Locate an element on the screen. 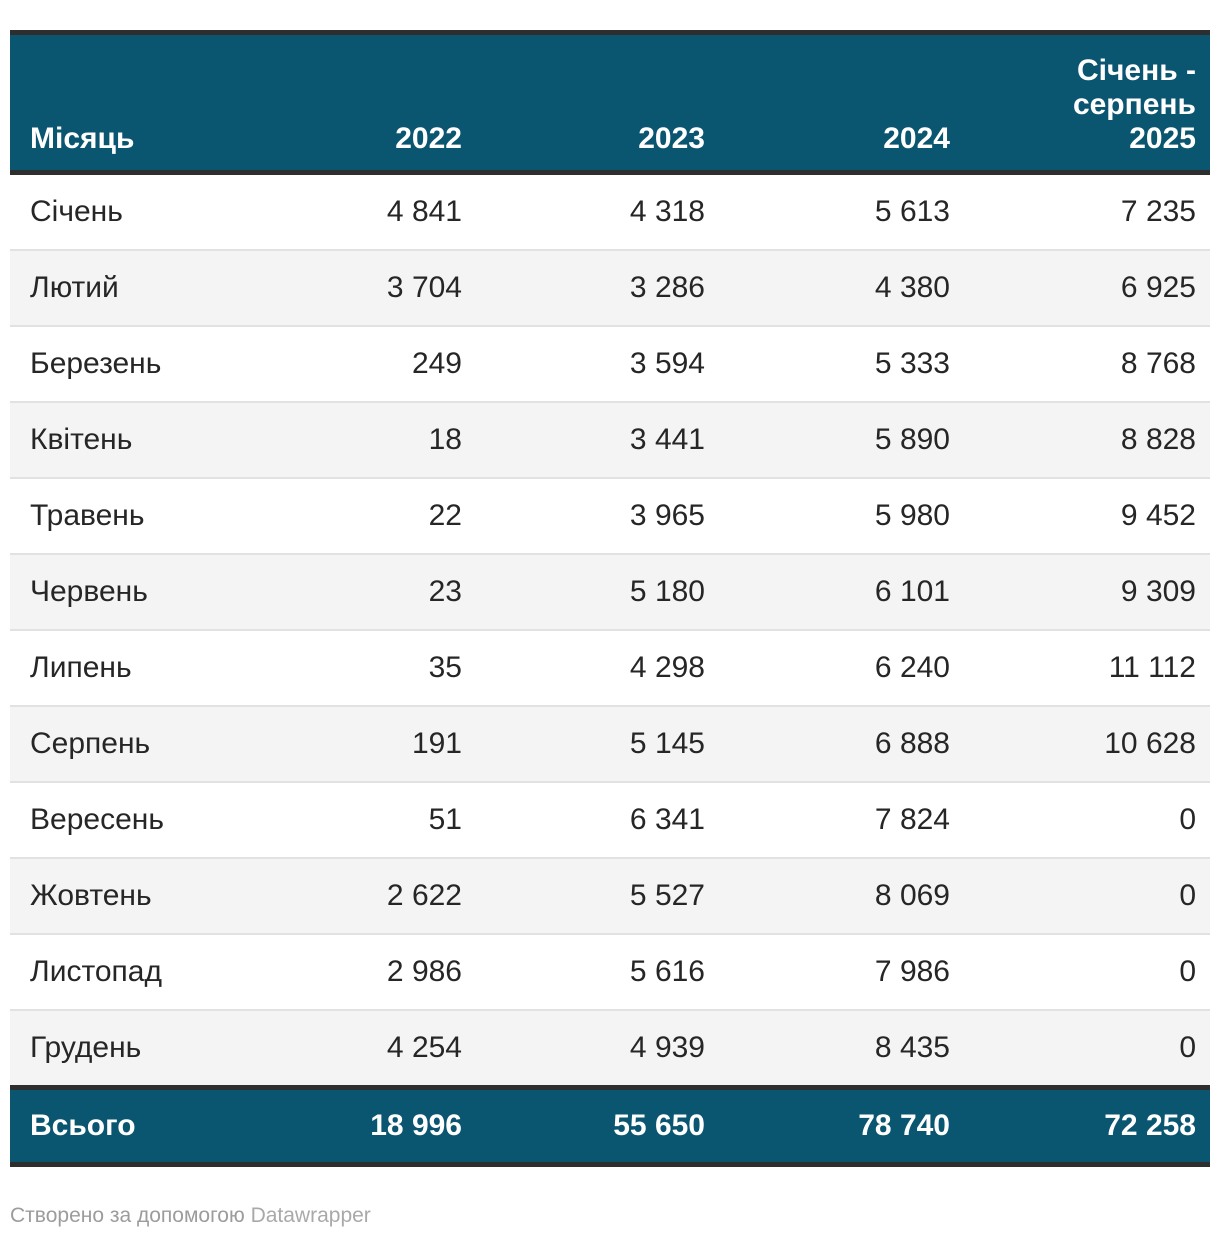  cell-month: Серпень is located at coordinates (90, 743).